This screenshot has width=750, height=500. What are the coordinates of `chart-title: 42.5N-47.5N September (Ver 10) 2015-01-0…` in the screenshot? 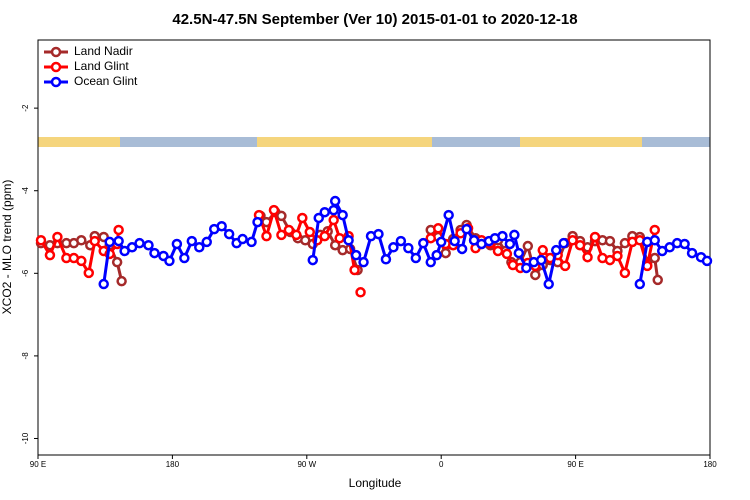 It's located at (374, 19).